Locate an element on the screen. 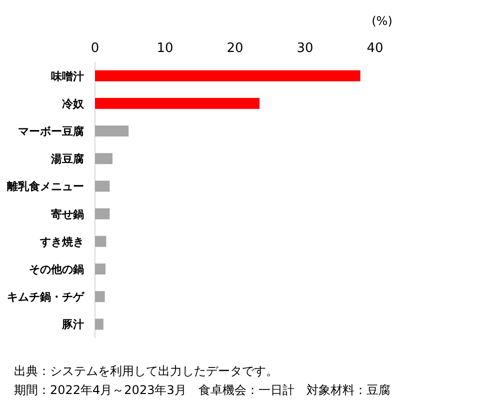 The image size is (489, 411). x-tick-label: 20 is located at coordinates (235, 48).